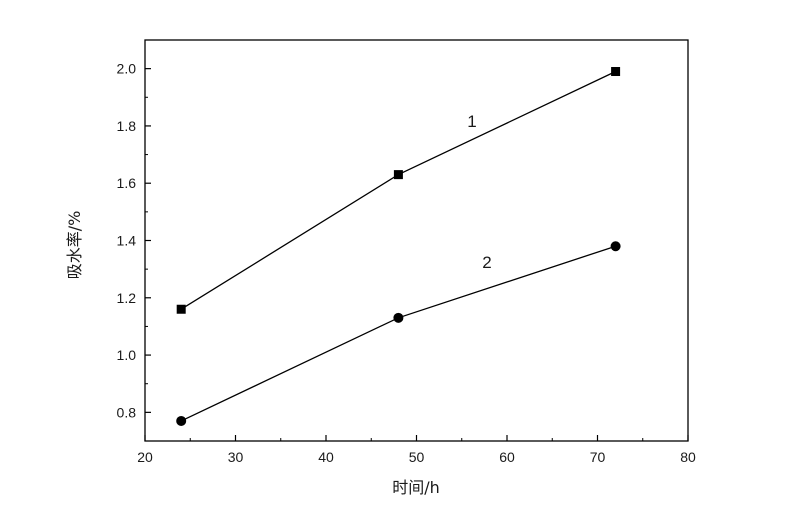 The width and height of the screenshot is (800, 524). Describe the element at coordinates (507, 457) in the screenshot. I see `x-tick-label: 60` at that location.